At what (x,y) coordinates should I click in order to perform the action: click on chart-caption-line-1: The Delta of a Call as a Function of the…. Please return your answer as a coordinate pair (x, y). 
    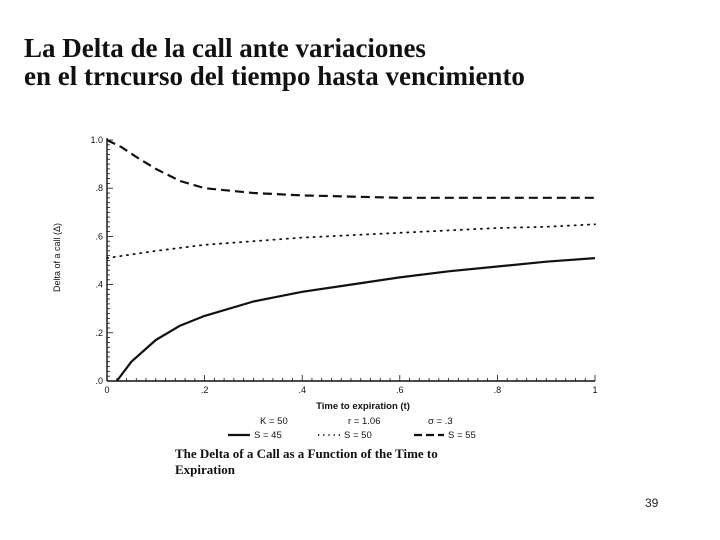
    Looking at the image, I should click on (306, 453).